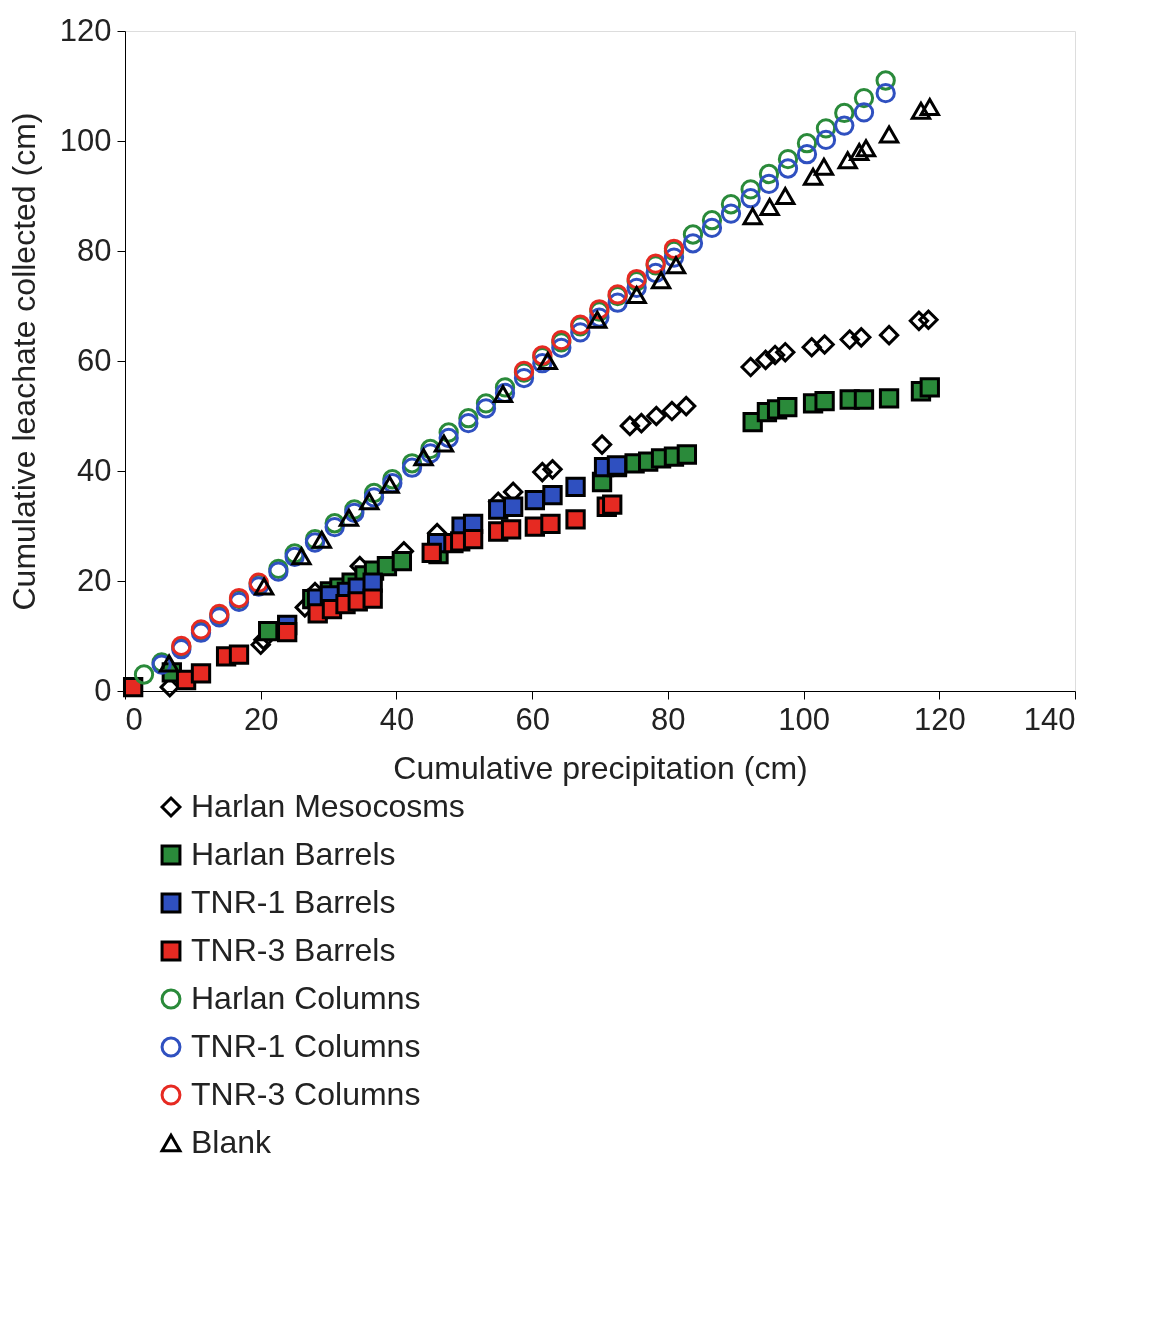  I want to click on legend-label: TNR-3 Barrels, so click(293, 950).